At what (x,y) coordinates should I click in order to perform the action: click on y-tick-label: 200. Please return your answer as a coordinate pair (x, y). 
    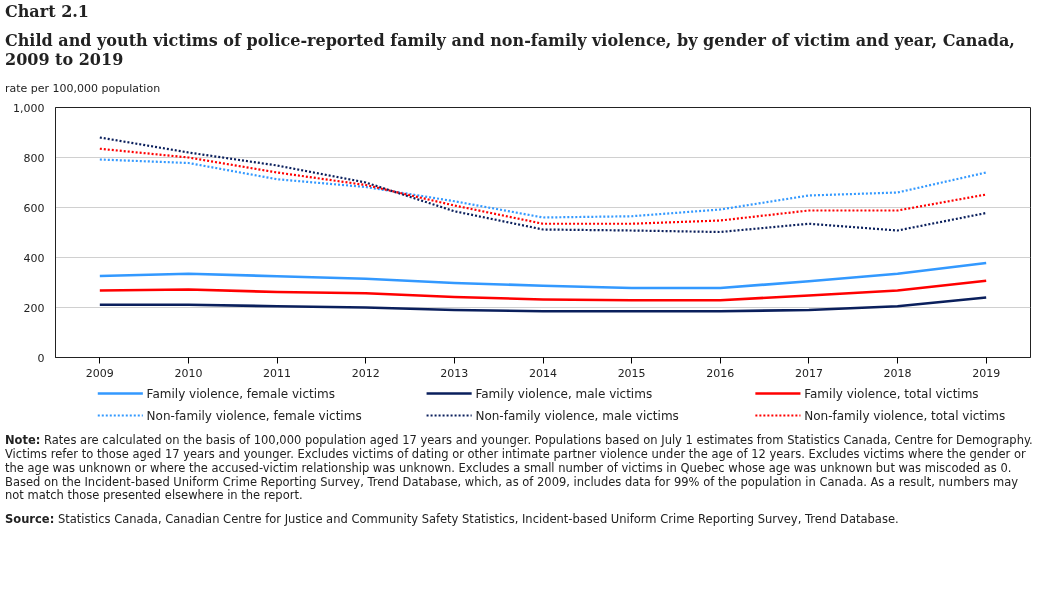
    Looking at the image, I should click on (34, 308).